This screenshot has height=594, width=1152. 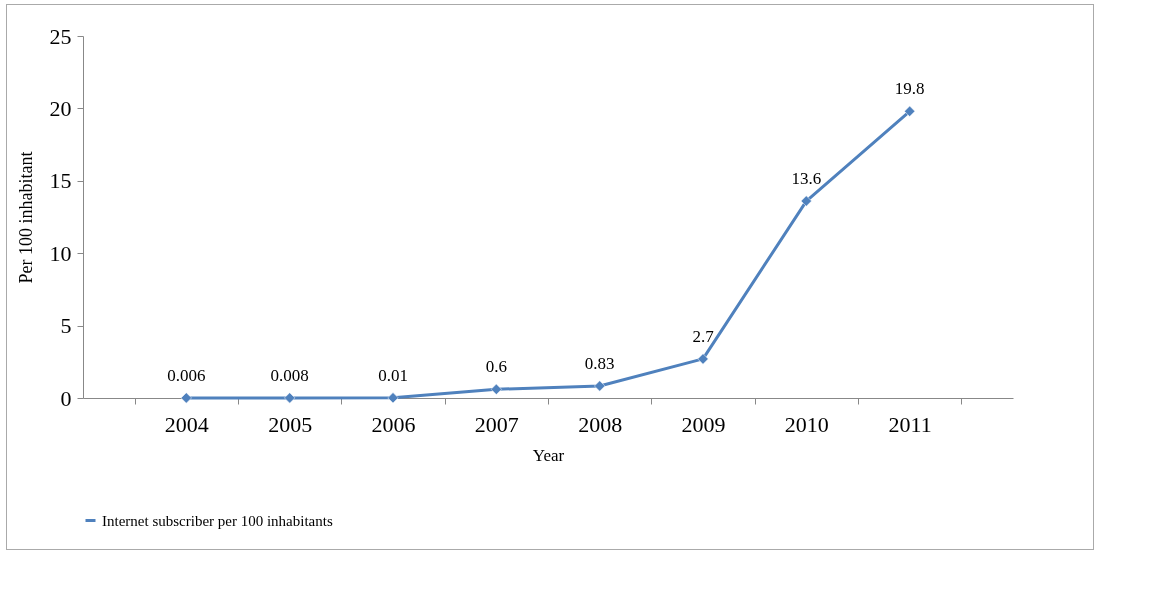 I want to click on x-tick-label: 2004, so click(x=186, y=424).